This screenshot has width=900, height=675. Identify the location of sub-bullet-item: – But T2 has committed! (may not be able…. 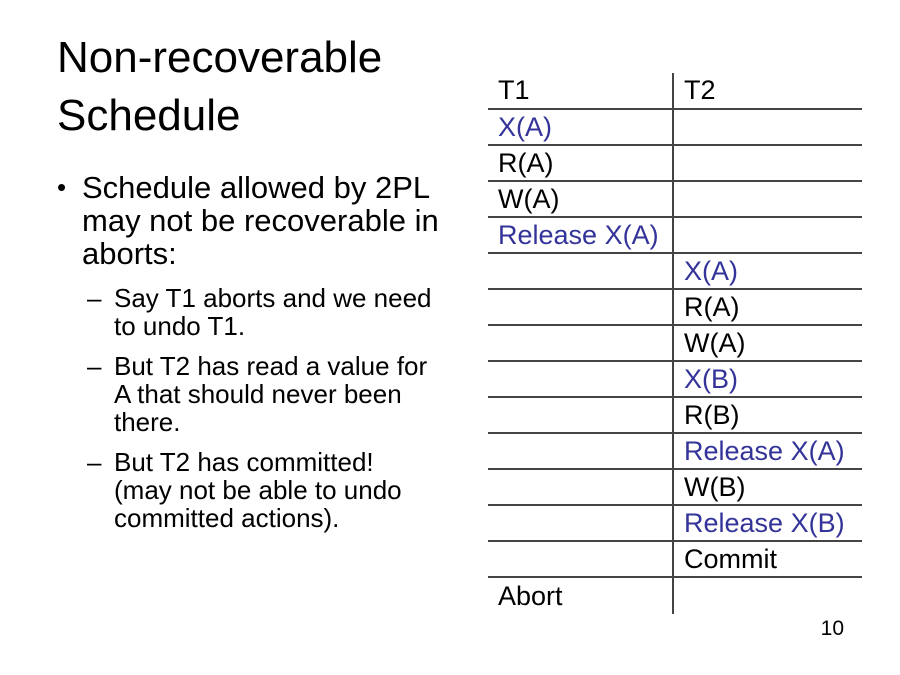
(287, 490).